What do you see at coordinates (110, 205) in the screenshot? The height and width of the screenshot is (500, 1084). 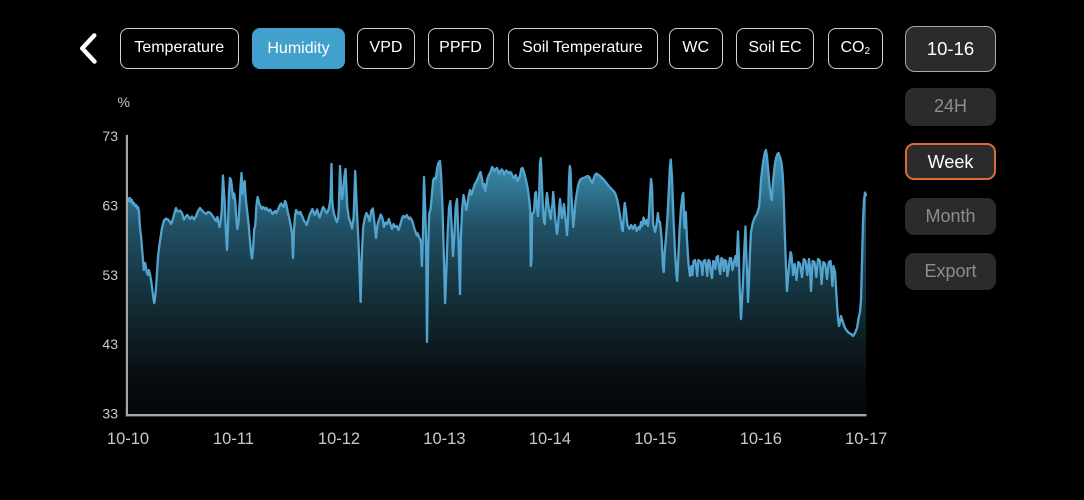 I see `svg-text: 63` at bounding box center [110, 205].